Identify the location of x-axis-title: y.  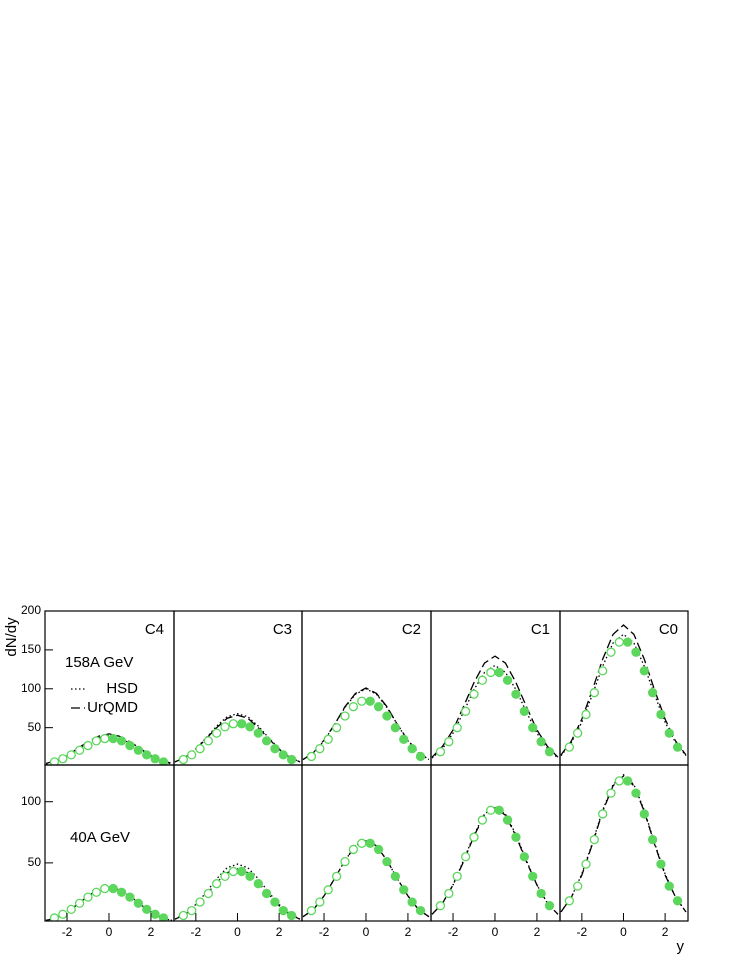
(681, 946).